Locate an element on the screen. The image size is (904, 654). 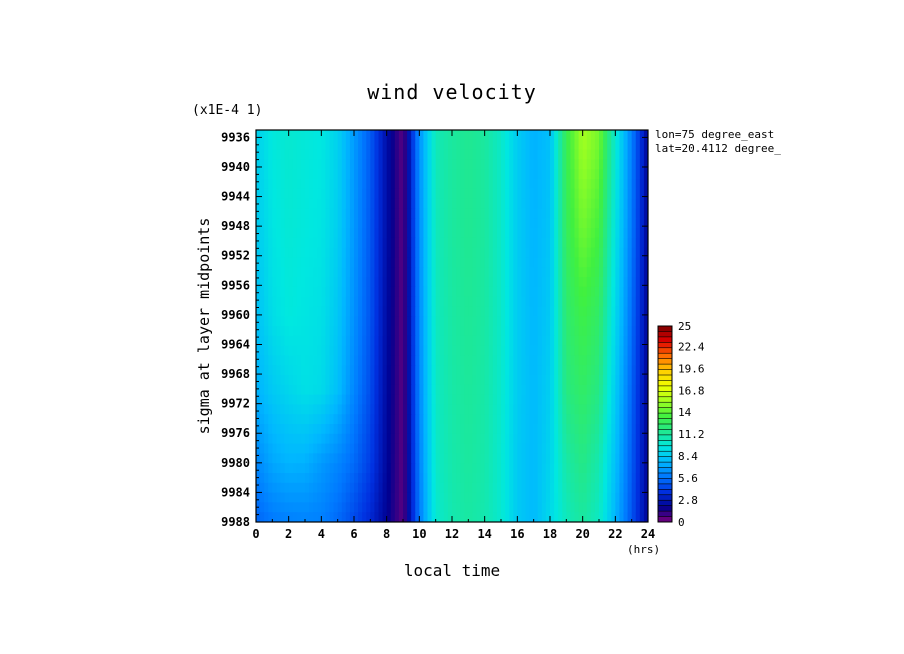
chart-title: wind velocity is located at coordinates (452, 92).